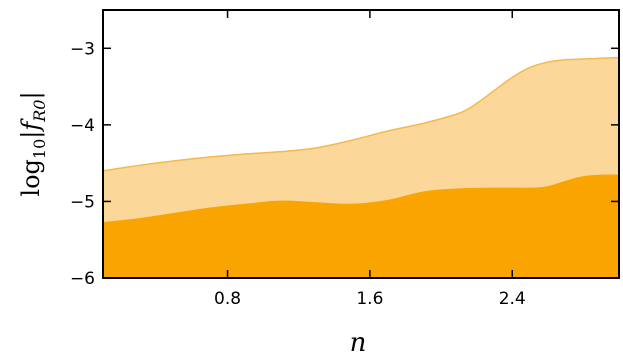 This screenshot has width=623, height=356. I want to click on y-tick-label: −6, so click(82, 279).